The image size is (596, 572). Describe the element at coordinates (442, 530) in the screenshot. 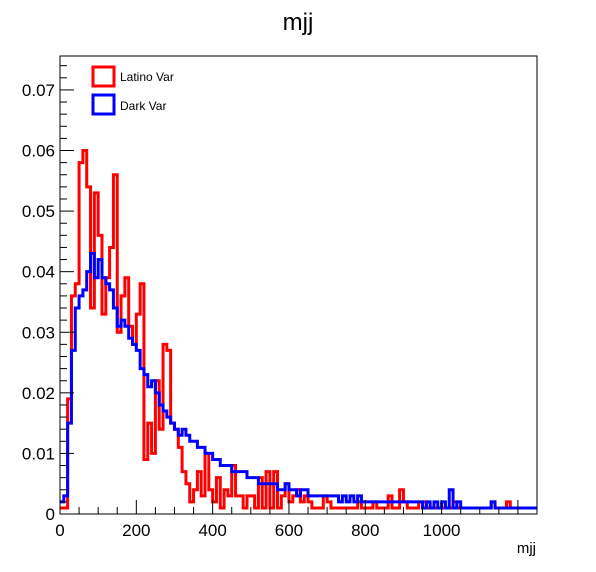

I see `x-tick-label: 1000` at that location.